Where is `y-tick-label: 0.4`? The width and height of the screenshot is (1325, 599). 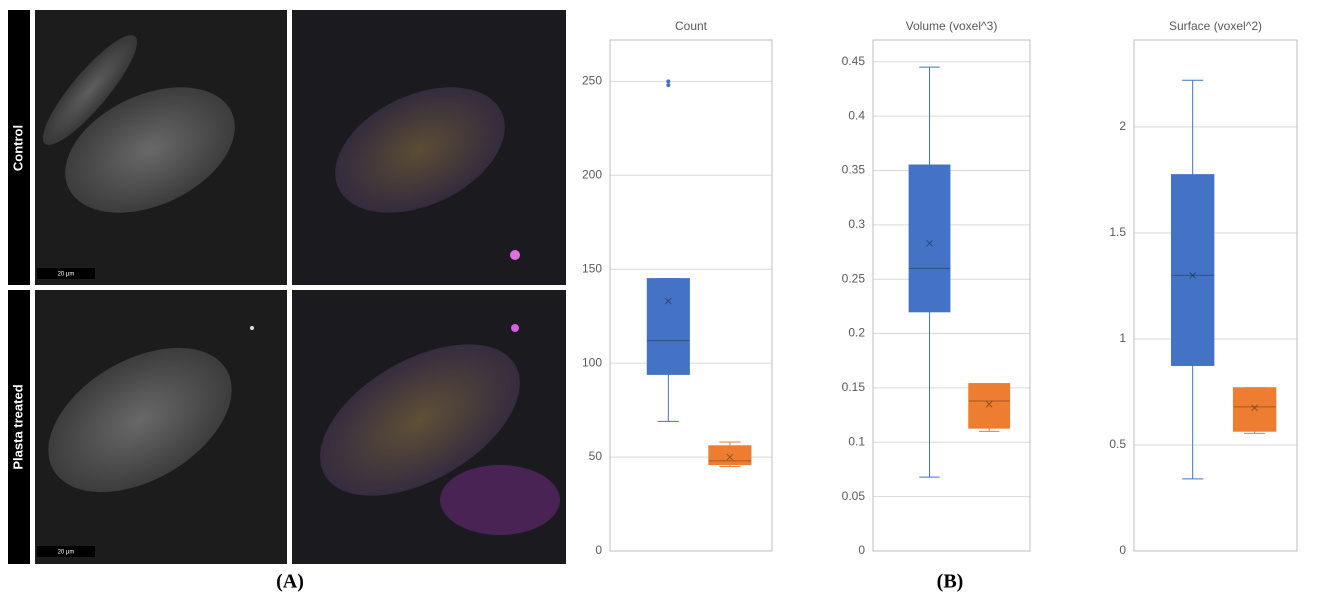 y-tick-label: 0.4 is located at coordinates (856, 115).